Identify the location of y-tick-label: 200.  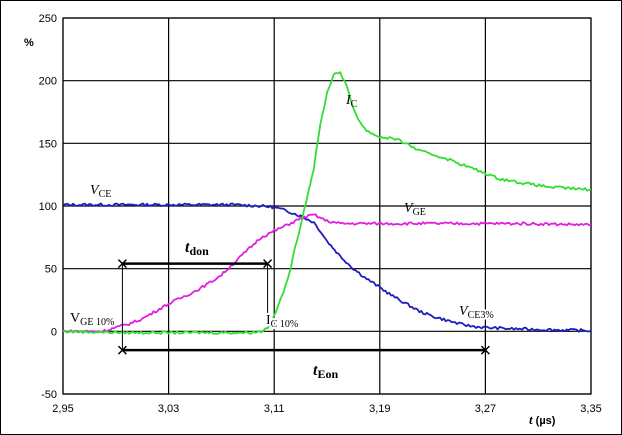
(48, 82).